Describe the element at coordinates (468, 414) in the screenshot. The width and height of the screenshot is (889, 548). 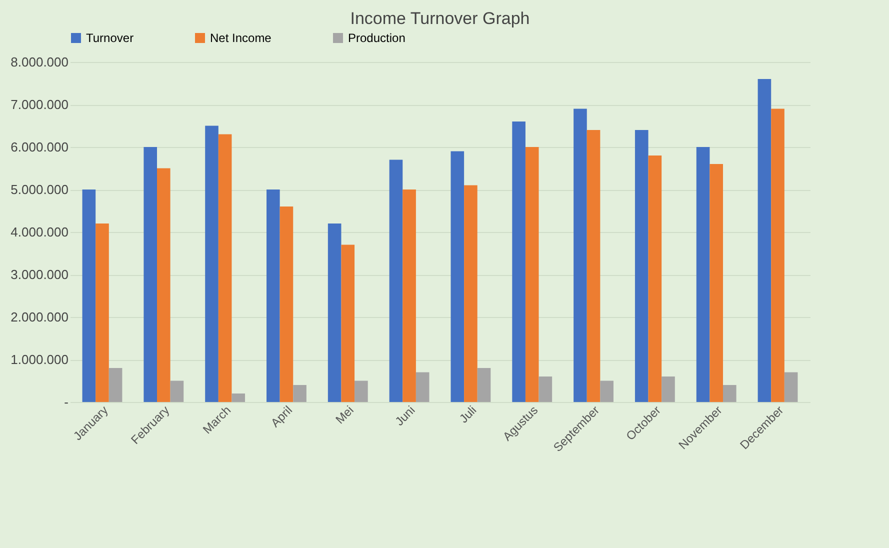
I see `x-tick-label: Juli` at that location.